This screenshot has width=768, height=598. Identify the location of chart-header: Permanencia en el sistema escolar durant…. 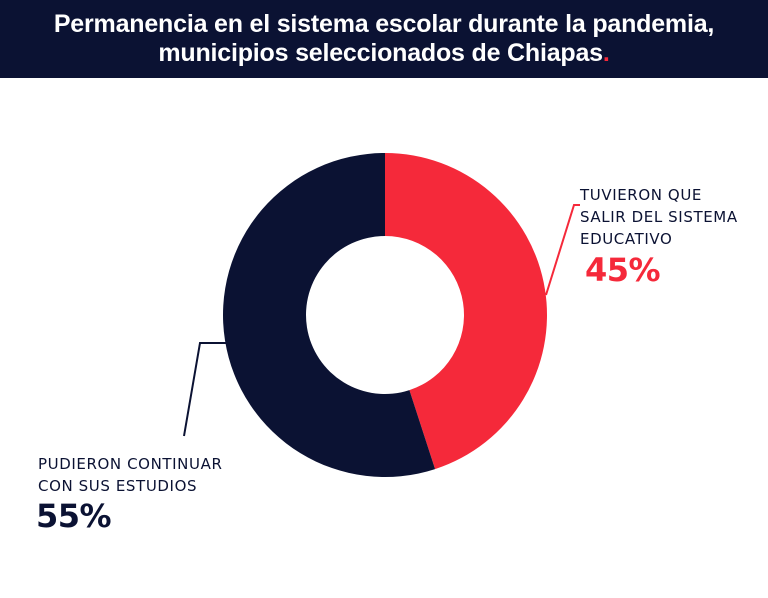
(384, 39).